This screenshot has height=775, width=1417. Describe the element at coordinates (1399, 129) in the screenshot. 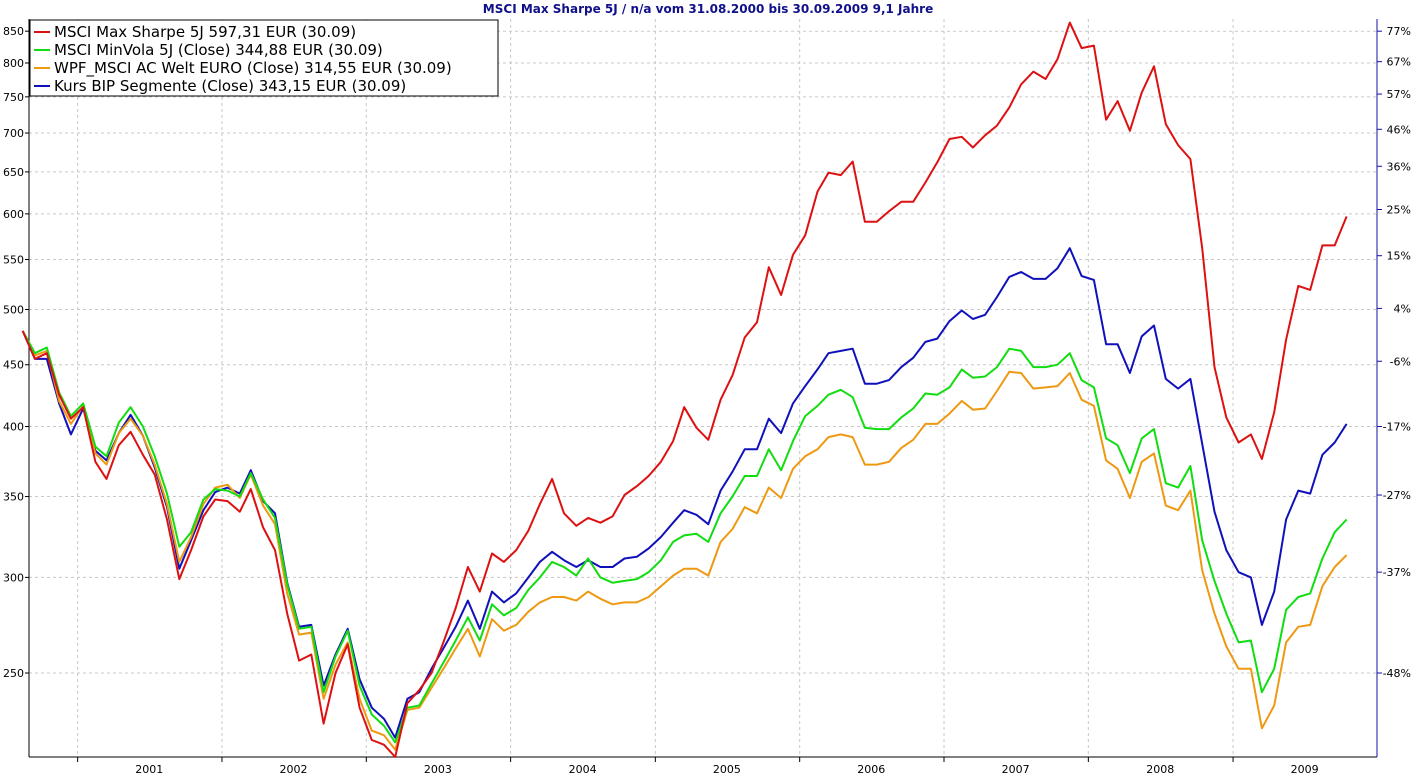

I see `right-tick-label: 46%` at that location.